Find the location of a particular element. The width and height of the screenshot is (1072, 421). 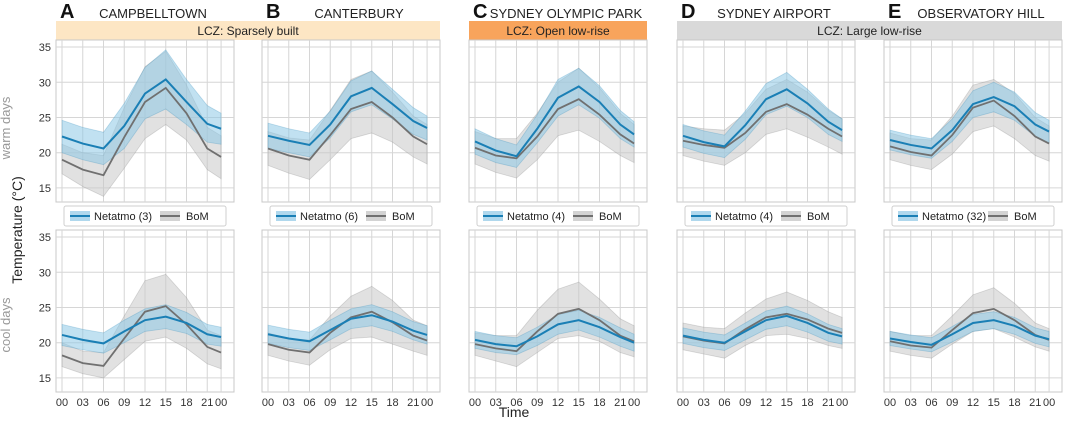

panel-letter: D is located at coordinates (688, 12).